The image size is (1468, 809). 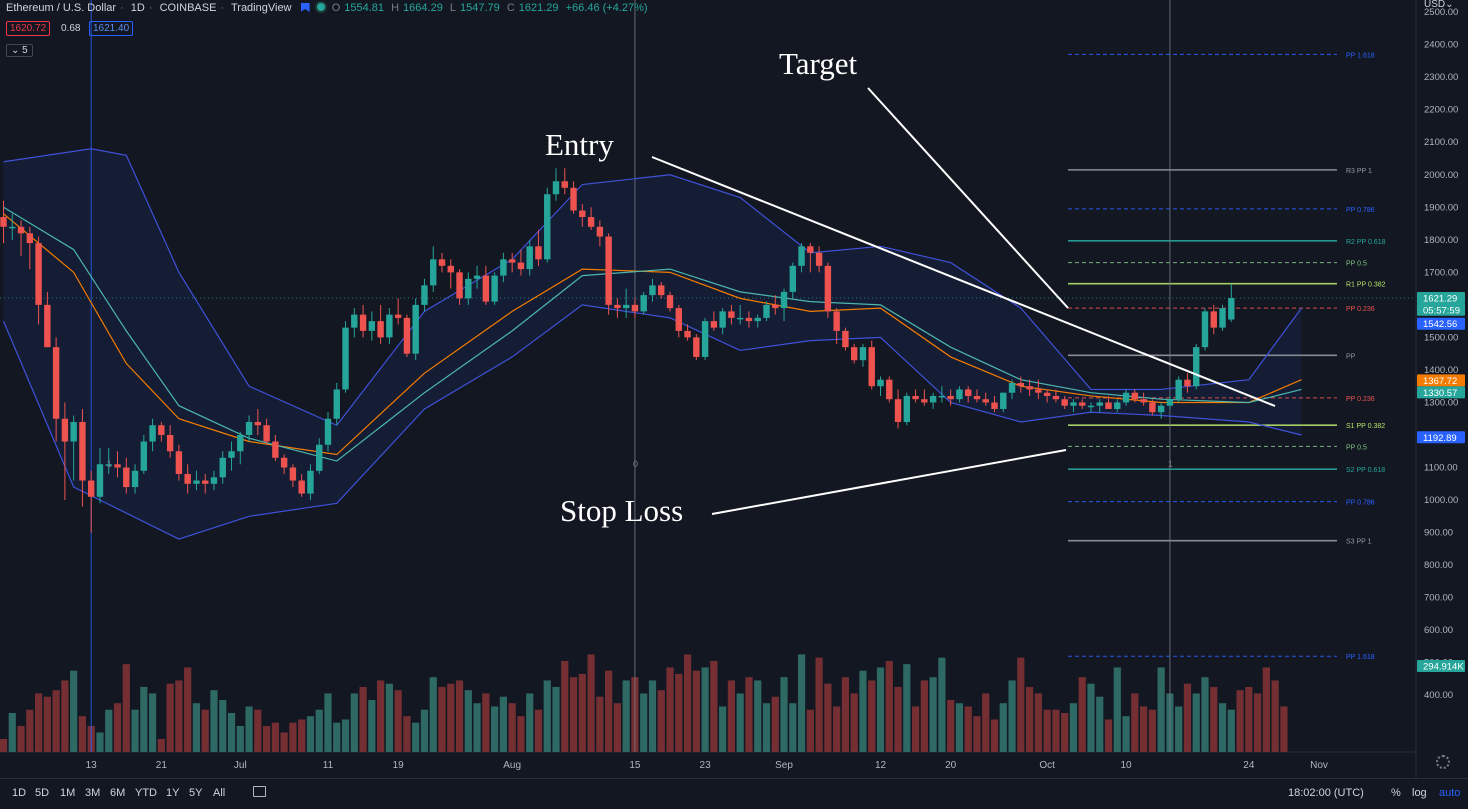 What do you see at coordinates (219, 793) in the screenshot?
I see `timeframe-all: All` at bounding box center [219, 793].